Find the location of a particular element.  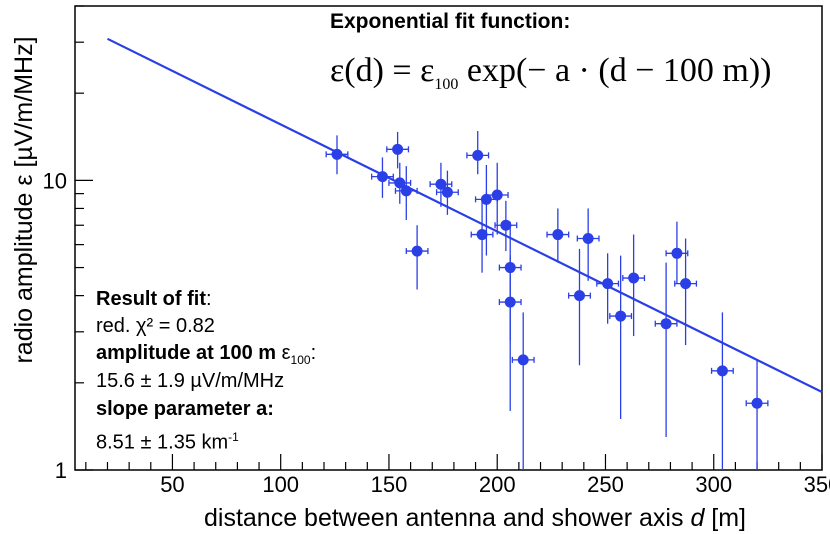

x-tick-label: 200 is located at coordinates (497, 484).